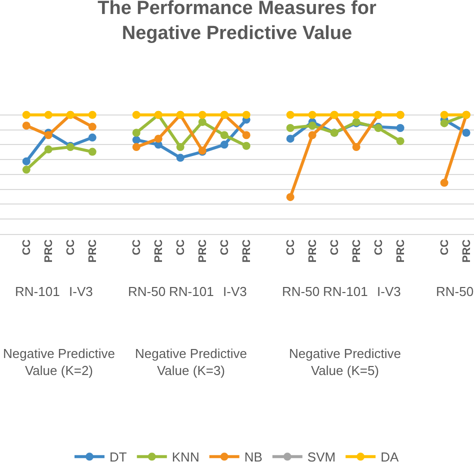 The height and width of the screenshot is (474, 474). What do you see at coordinates (237, 22) in the screenshot?
I see `chart-title: The Performance Measures for Negative Predictive Value` at bounding box center [237, 22].